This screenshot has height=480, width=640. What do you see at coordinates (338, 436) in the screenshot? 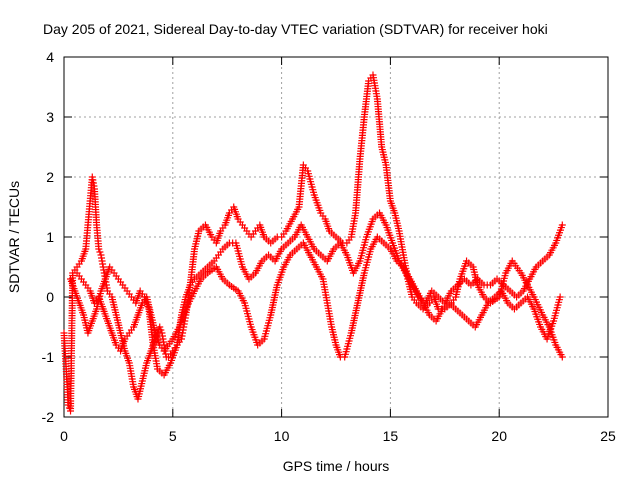
I see `x-tick-labels: 0 5 10 15 20 25` at bounding box center [338, 436].